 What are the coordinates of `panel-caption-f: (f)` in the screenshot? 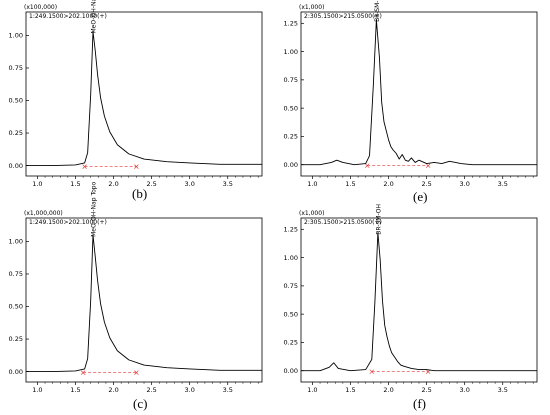 It's located at (419, 403).